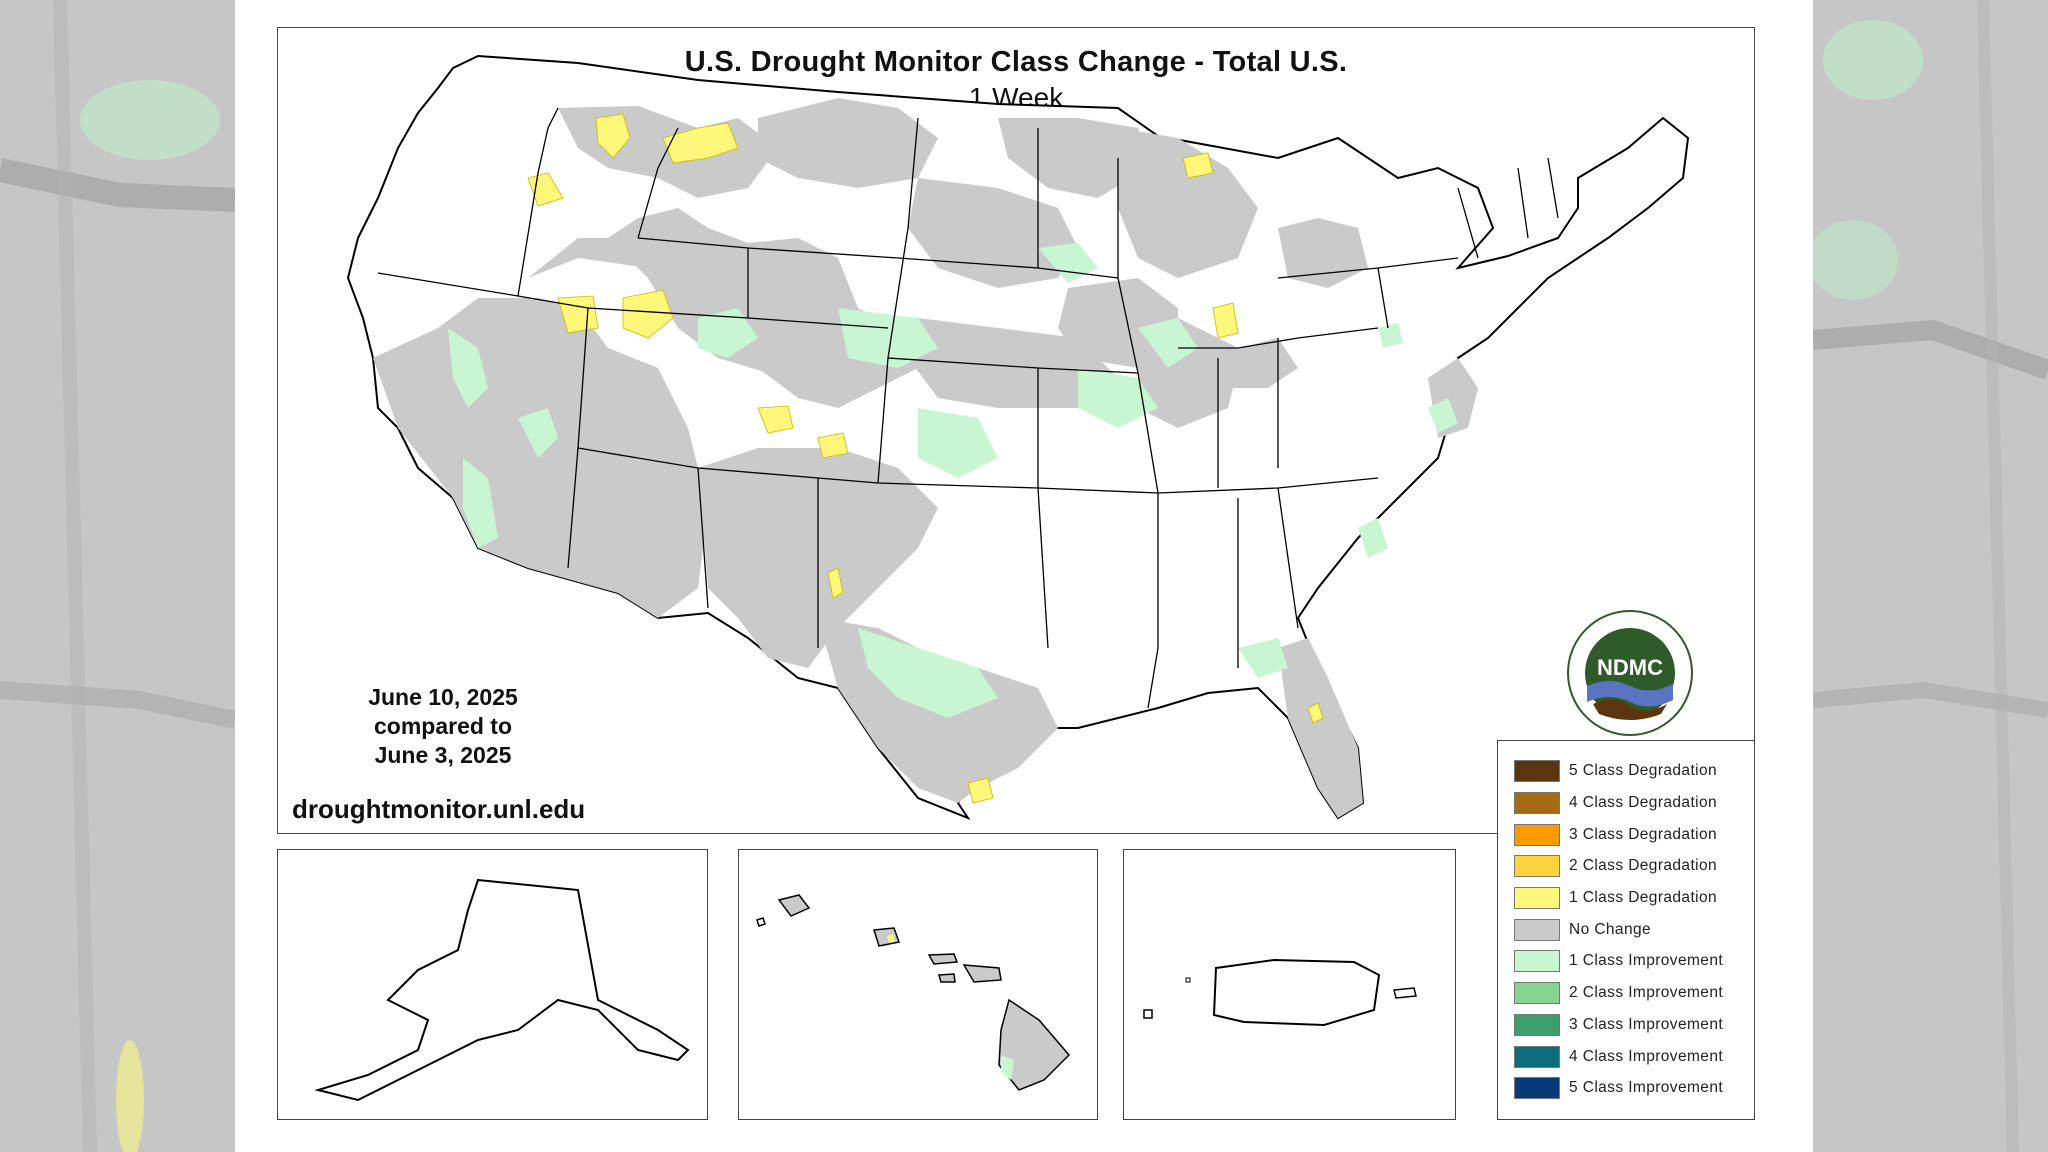  Describe the element at coordinates (1630, 667) in the screenshot. I see `svg-text: NDMC` at that location.